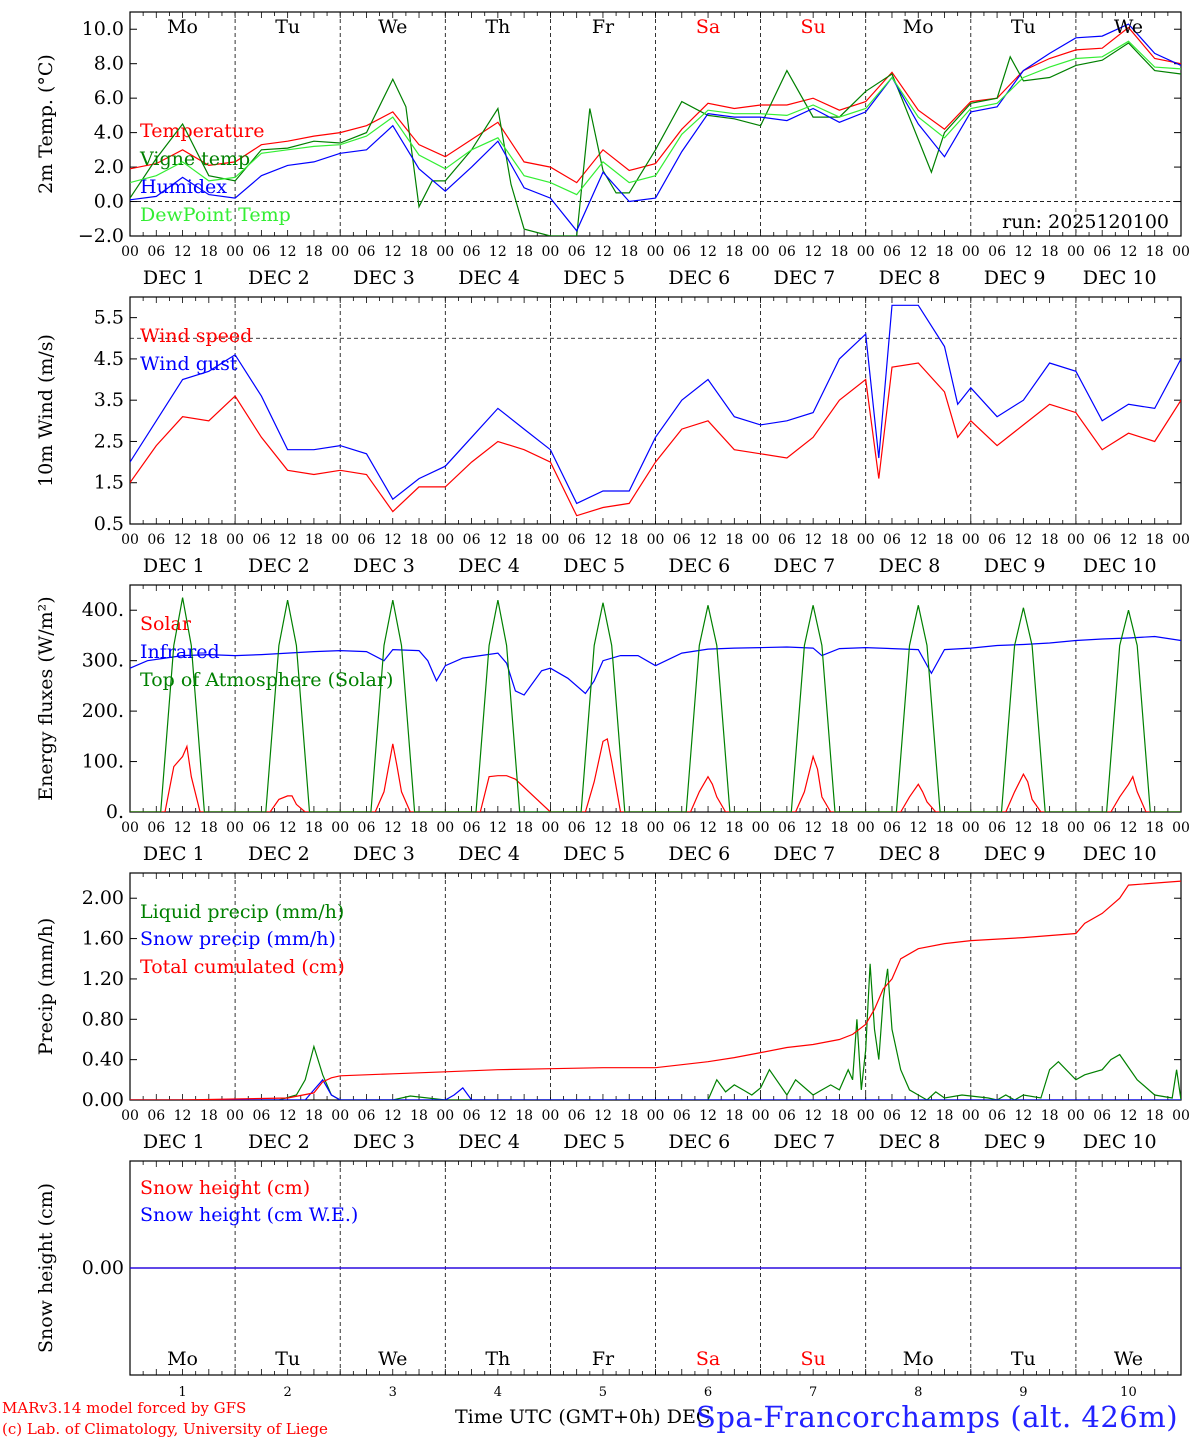 This screenshot has width=1194, height=1440. Describe the element at coordinates (103, 939) in the screenshot. I see `y-tick-label: 1.60` at that location.